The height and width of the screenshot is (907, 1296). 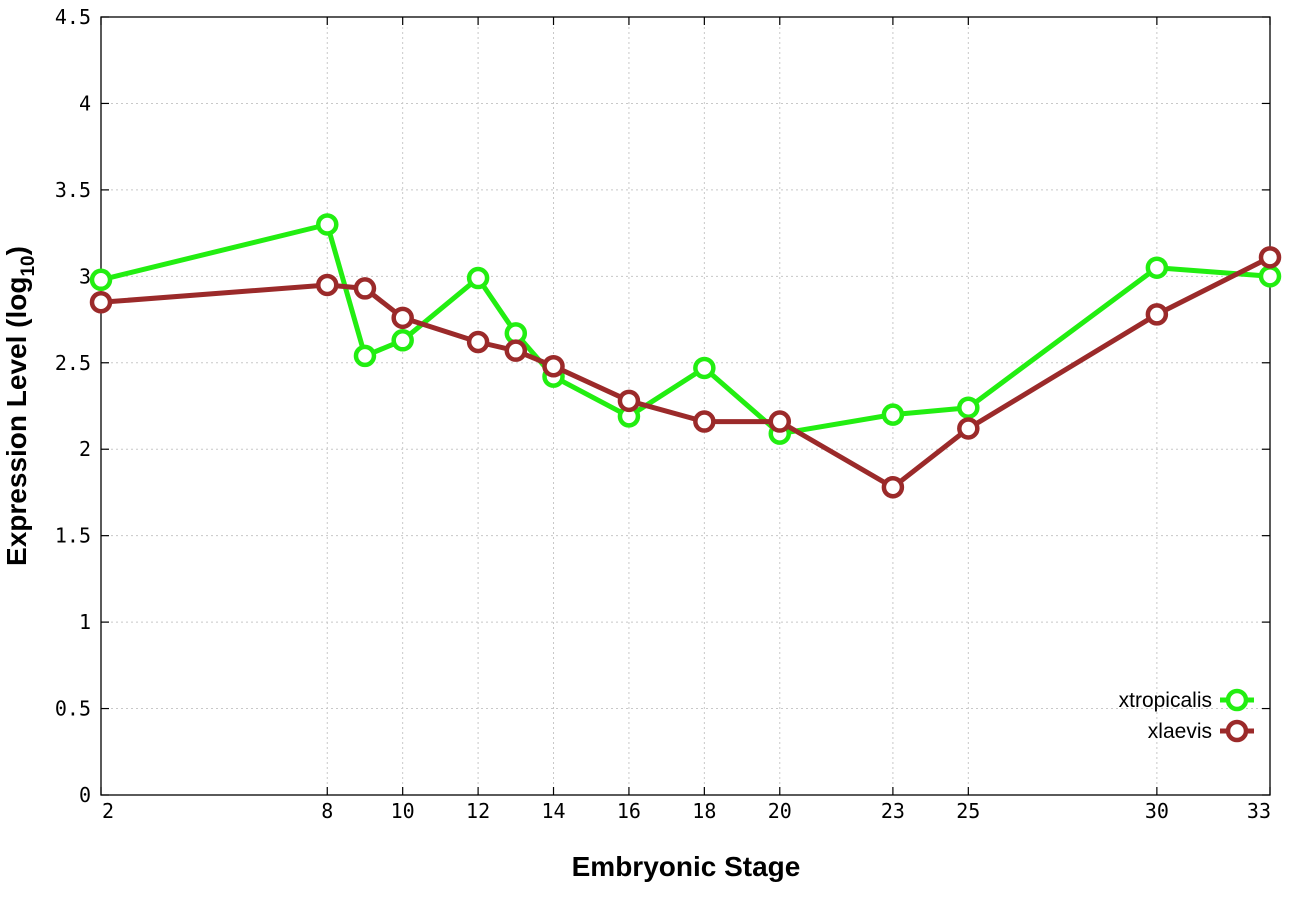 I want to click on x-tick-label: 14, so click(x=553, y=811).